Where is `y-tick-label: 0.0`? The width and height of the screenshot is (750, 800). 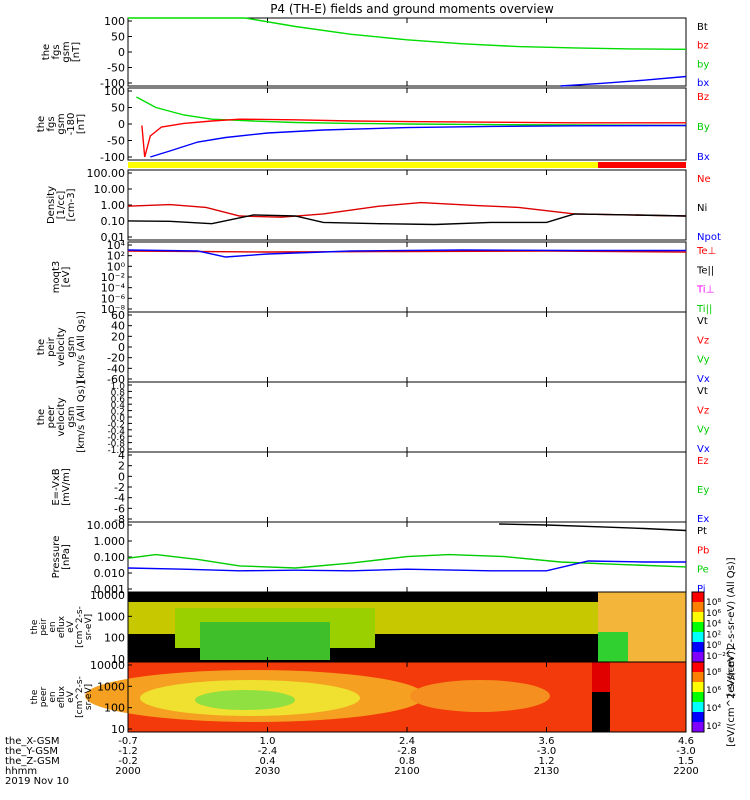 y-tick-label: 0.0 is located at coordinates (118, 419).